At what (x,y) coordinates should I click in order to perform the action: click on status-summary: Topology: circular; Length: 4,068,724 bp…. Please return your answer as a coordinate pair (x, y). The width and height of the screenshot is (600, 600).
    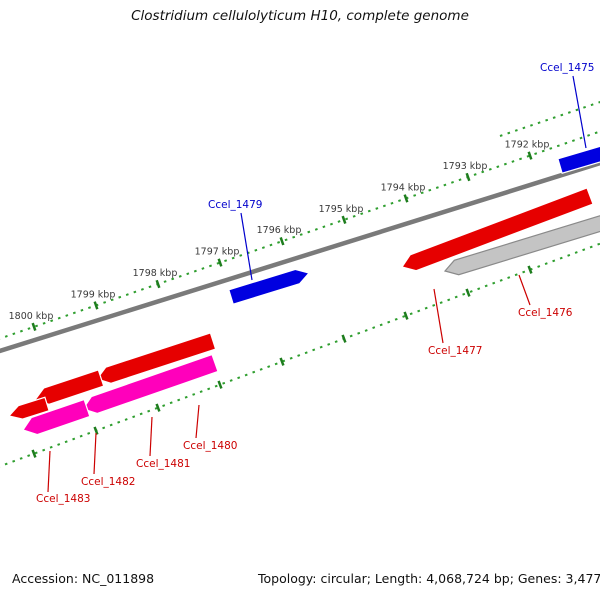
    Looking at the image, I should click on (428, 578).